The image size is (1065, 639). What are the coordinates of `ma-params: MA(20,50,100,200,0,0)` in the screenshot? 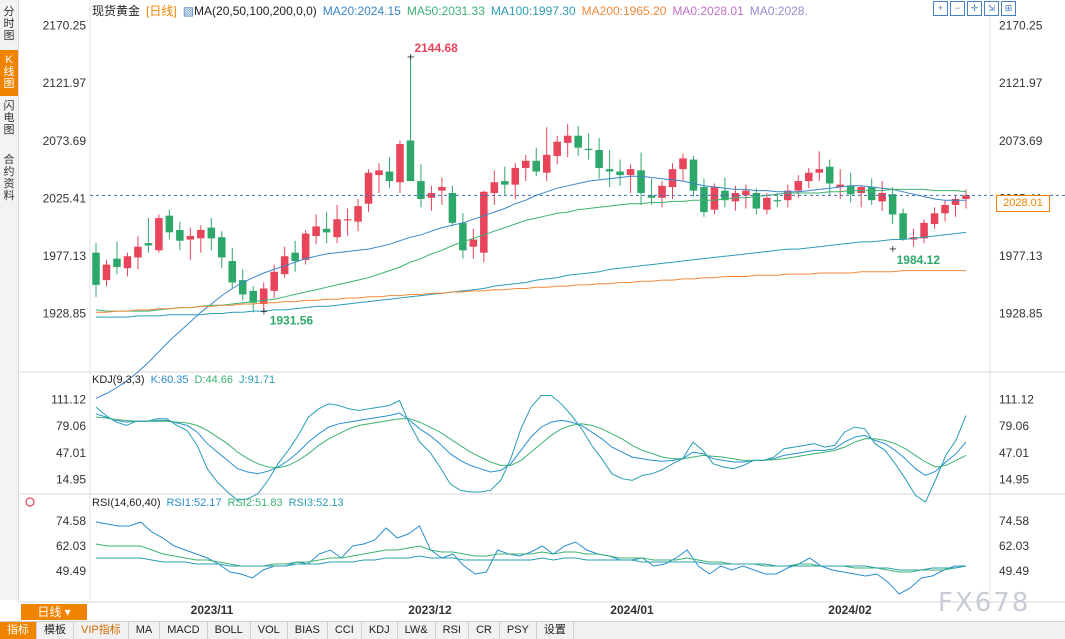 It's located at (255, 11).